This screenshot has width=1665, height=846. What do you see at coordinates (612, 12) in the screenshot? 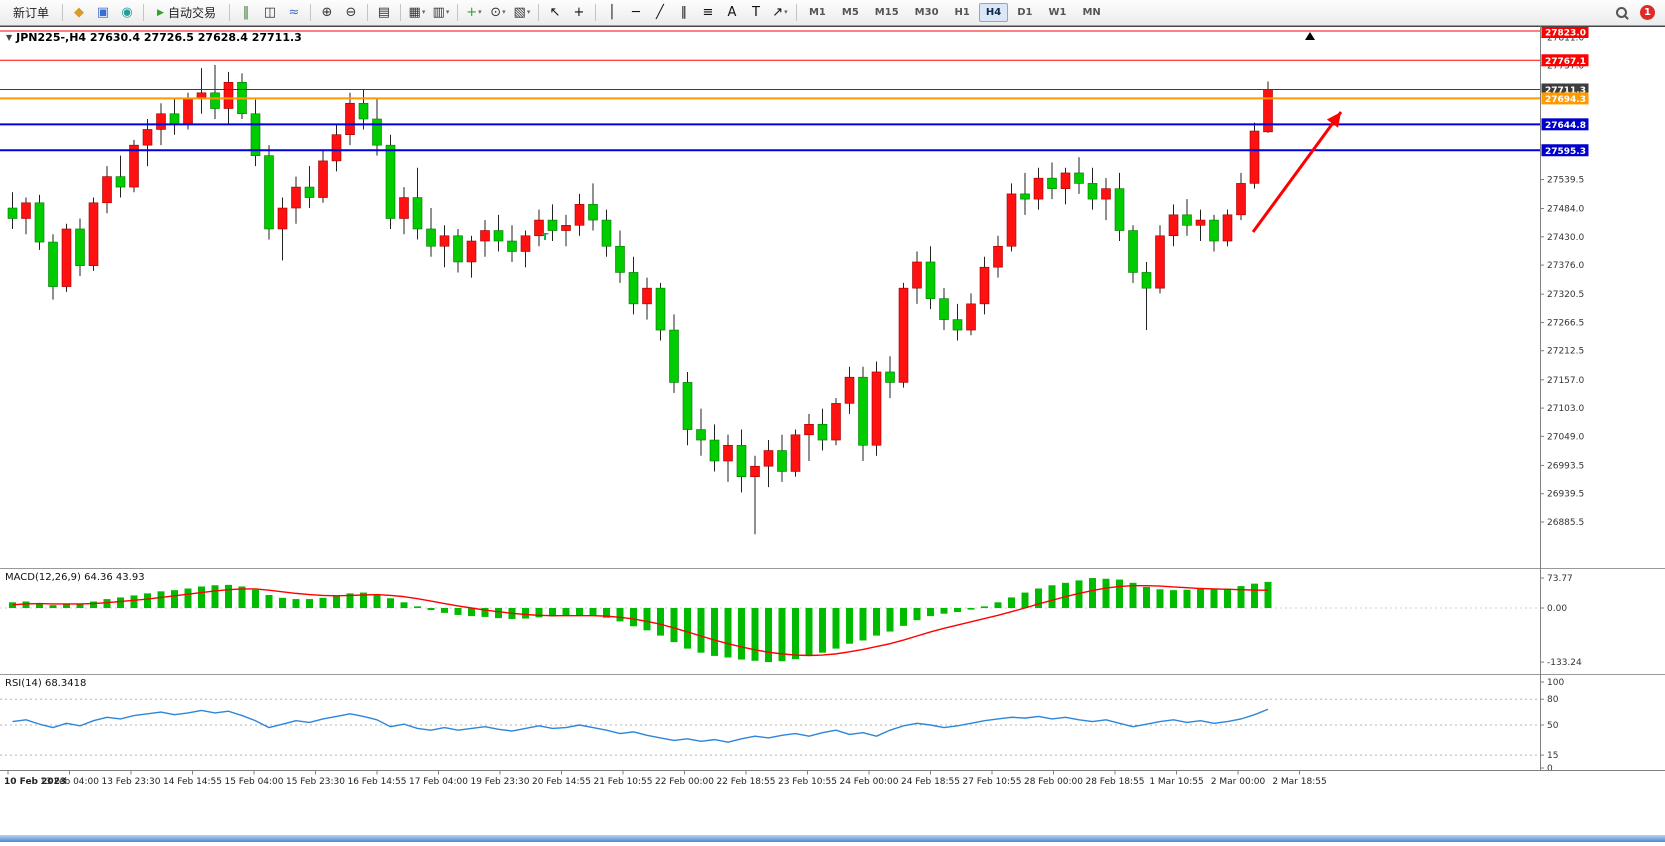
I see `vertical-line-icon: │` at bounding box center [612, 12].